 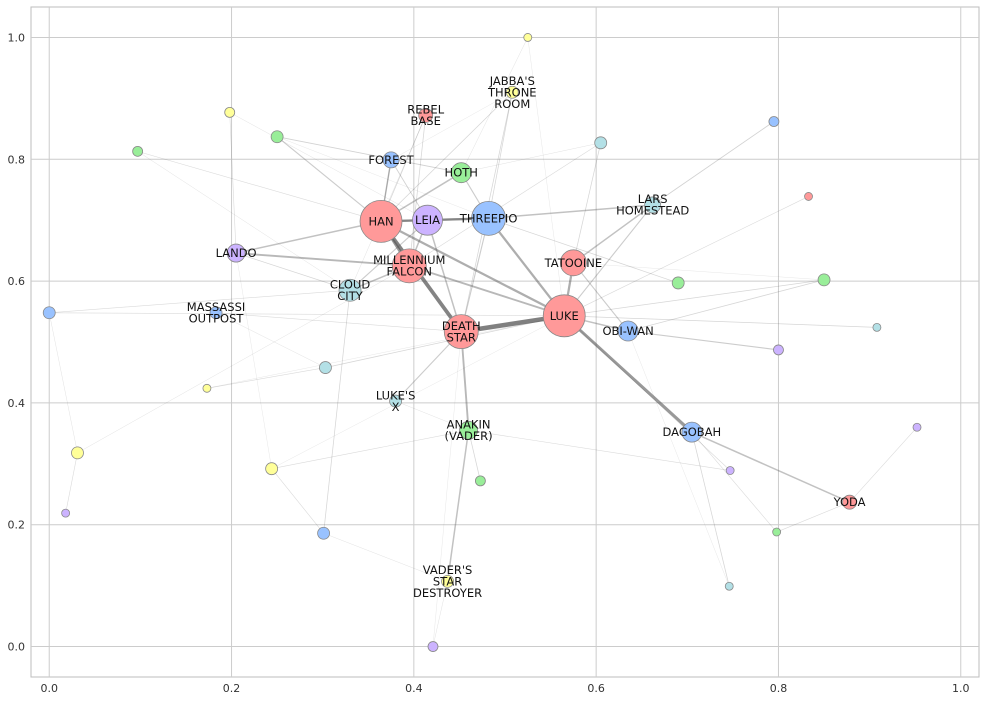 I want to click on edge-lando-n17, so click(x=253, y=360).